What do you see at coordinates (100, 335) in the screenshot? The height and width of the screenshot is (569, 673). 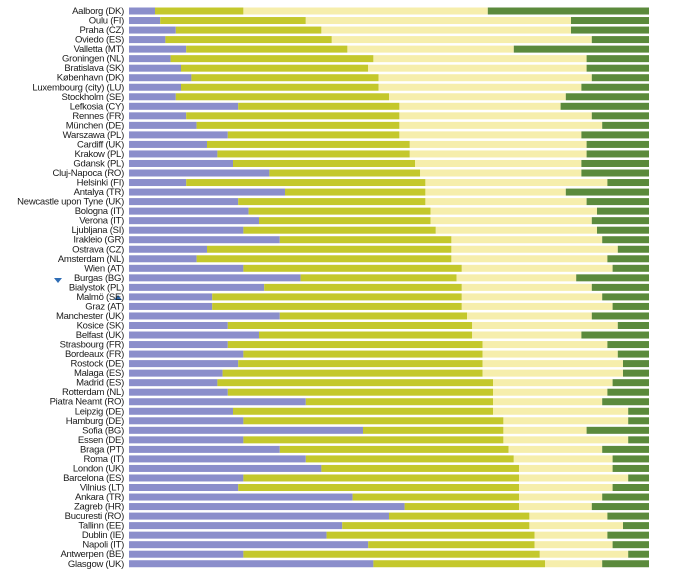 I see `category-label: Belfast (UK)` at bounding box center [100, 335].